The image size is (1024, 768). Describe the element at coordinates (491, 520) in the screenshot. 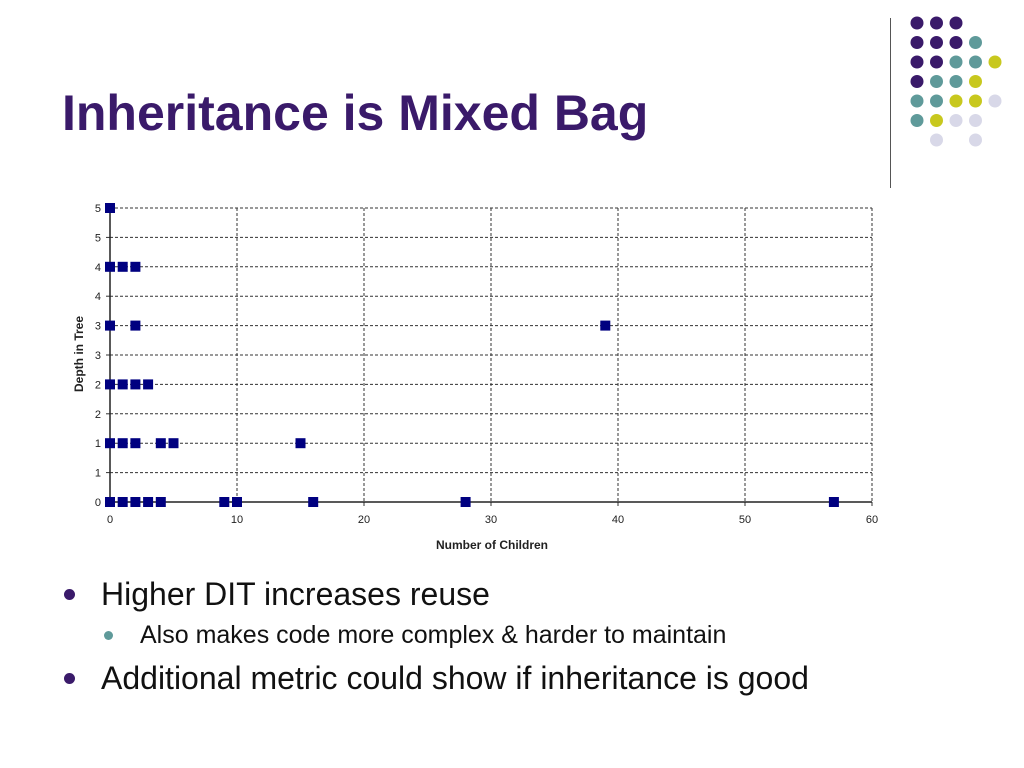

I see `x-tick-label: 30` at that location.